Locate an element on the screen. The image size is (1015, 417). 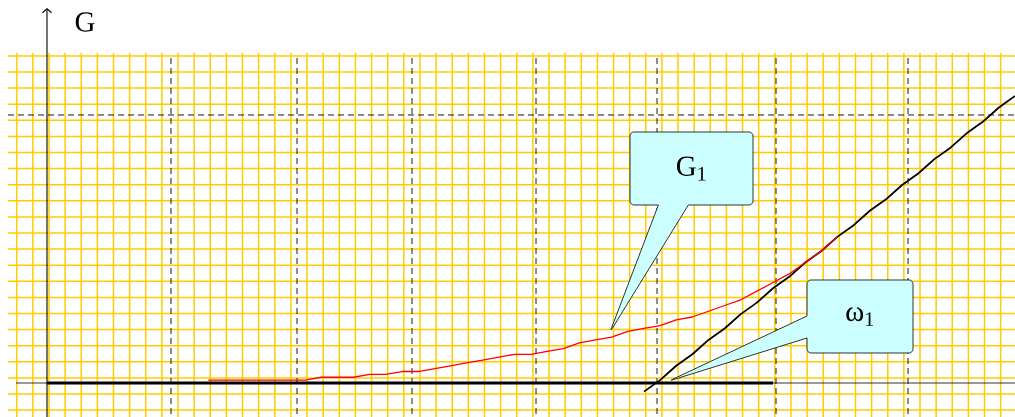
text: G$_{1}$ is located at coordinates (691, 168).